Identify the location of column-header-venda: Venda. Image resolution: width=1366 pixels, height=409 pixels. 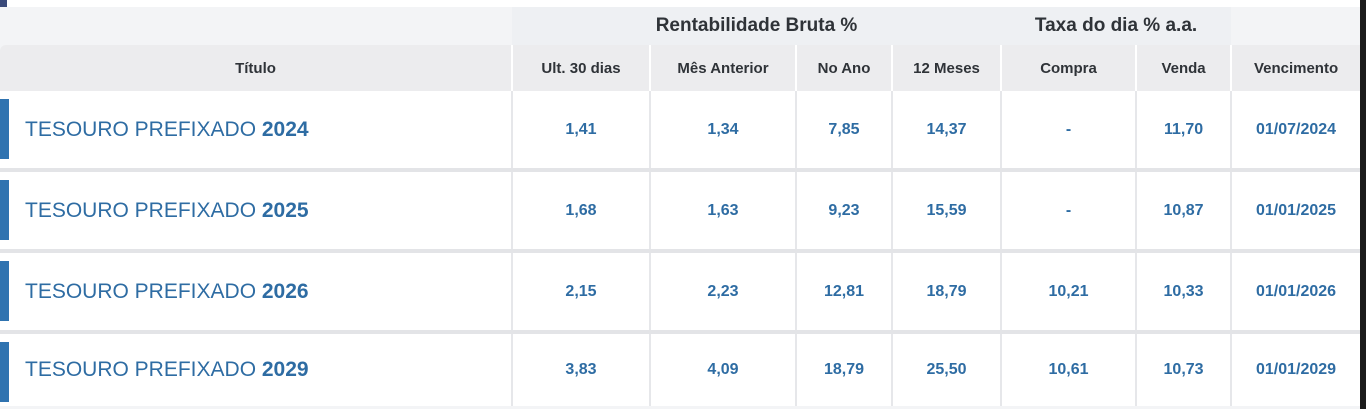
(1184, 68).